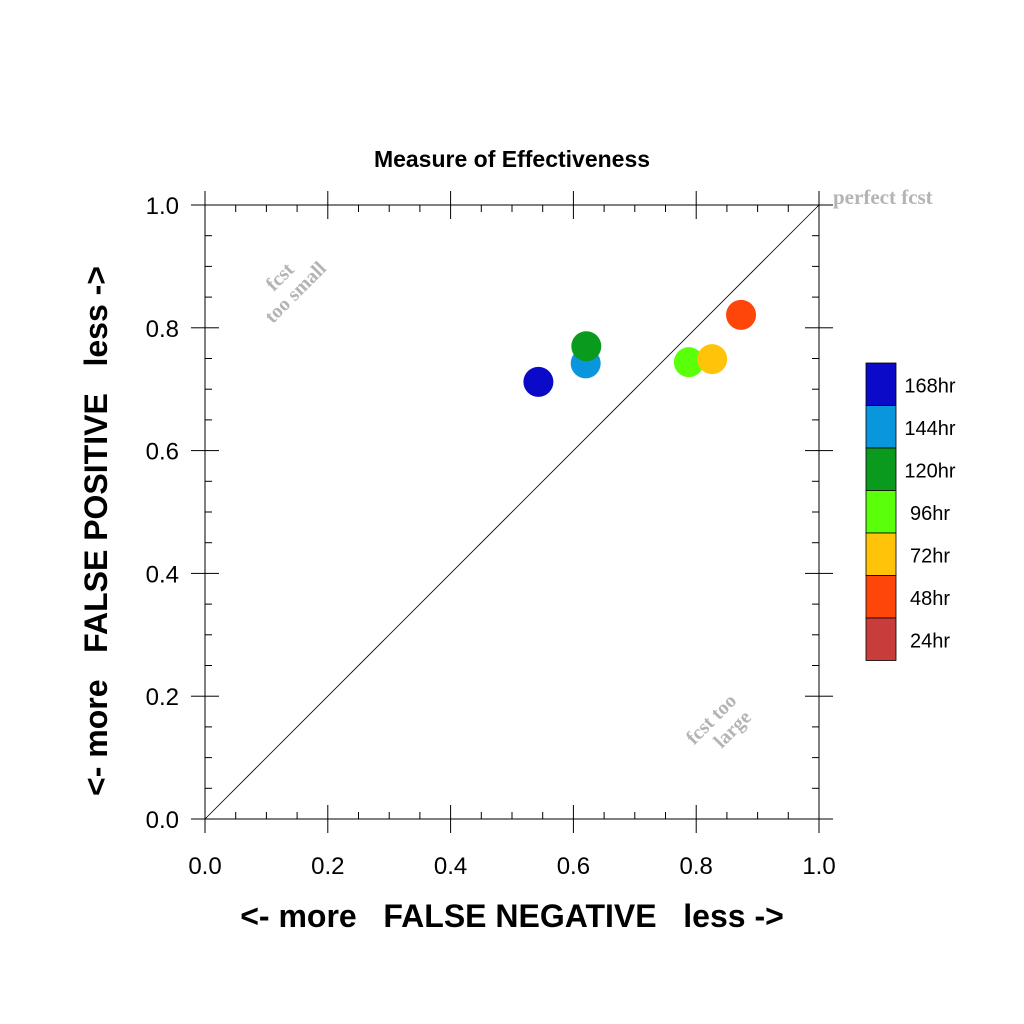 Image resolution: width=1024 pixels, height=1024 pixels. What do you see at coordinates (881, 427) in the screenshot?
I see `legend-swatch-144hr` at bounding box center [881, 427].